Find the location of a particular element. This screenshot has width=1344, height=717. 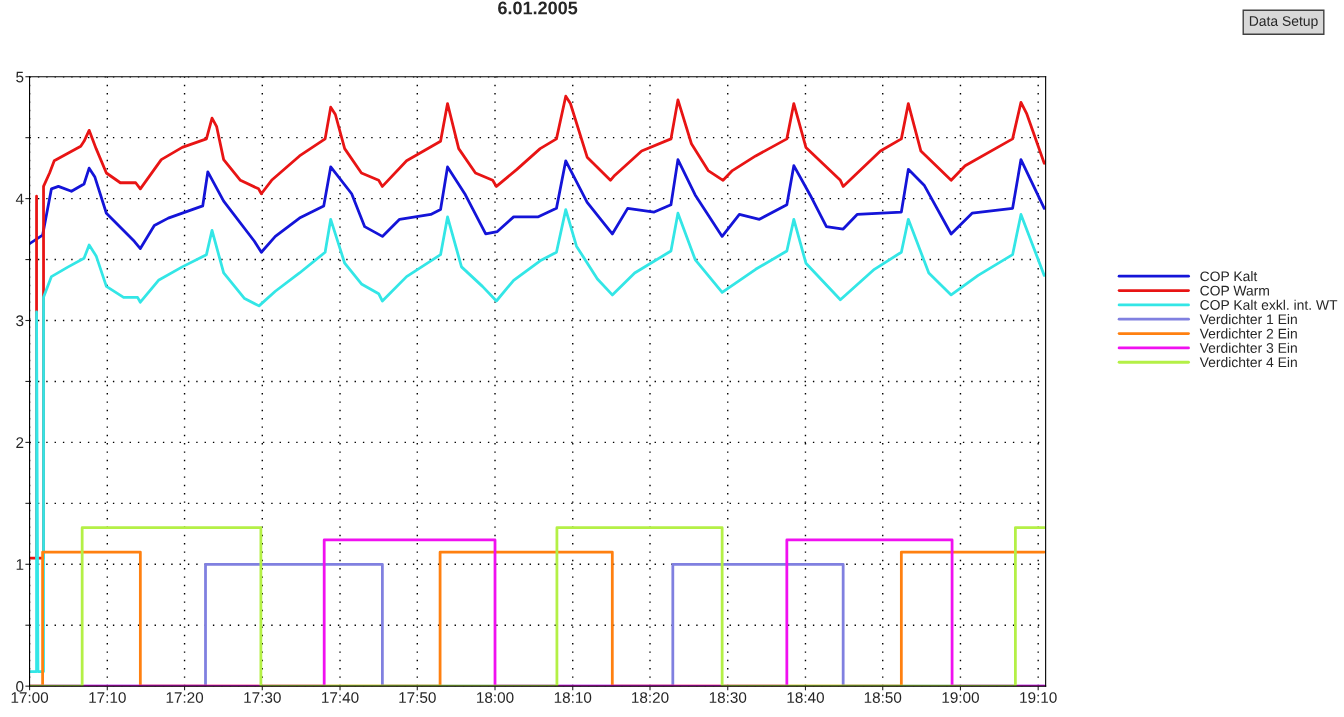

y-tick-label: 5 is located at coordinates (20, 77).